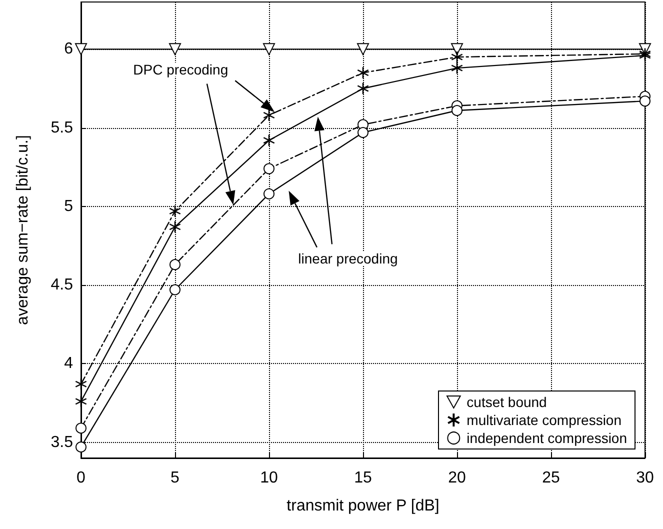  What do you see at coordinates (180, 70) in the screenshot?
I see `annotation: DPC precoding` at bounding box center [180, 70].